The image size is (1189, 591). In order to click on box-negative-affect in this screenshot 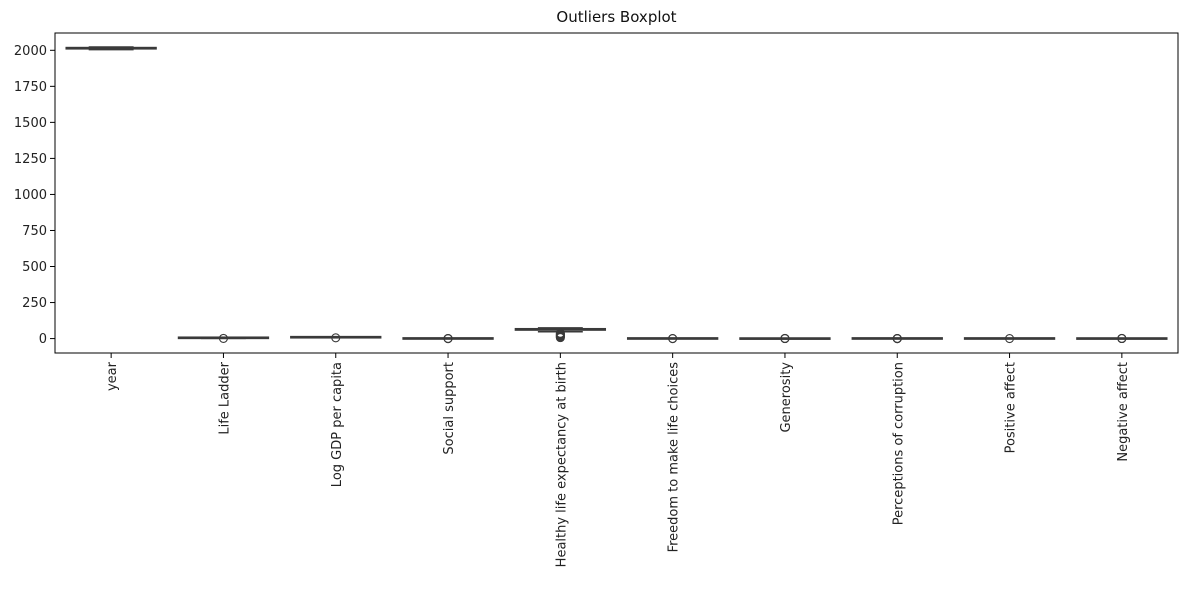, I will do `click(1122, 338)`.